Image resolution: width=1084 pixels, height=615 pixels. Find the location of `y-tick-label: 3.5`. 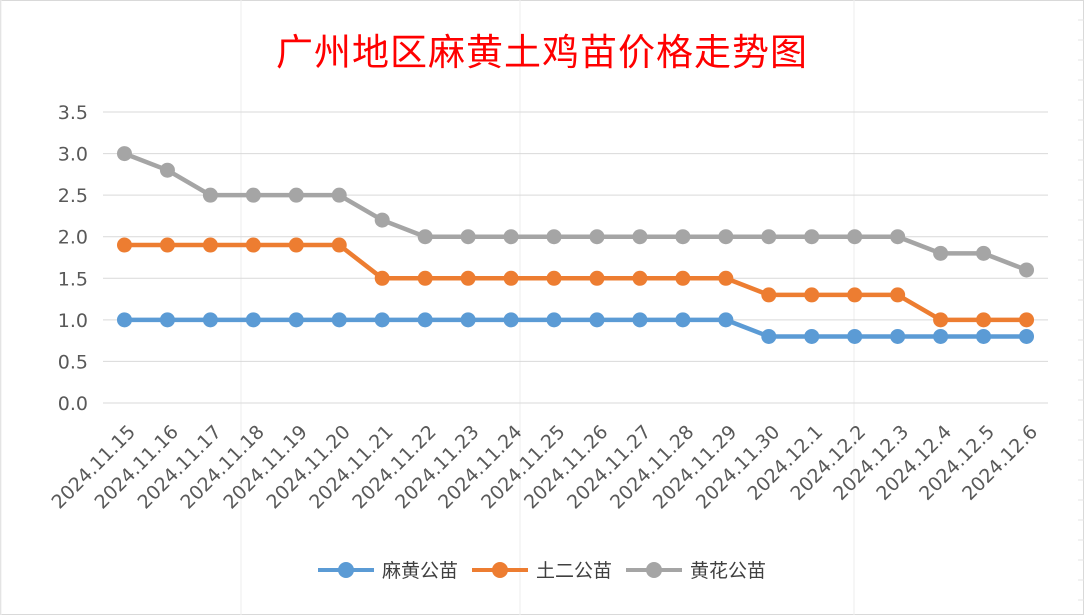

y-tick-label: 3.5 is located at coordinates (73, 113).